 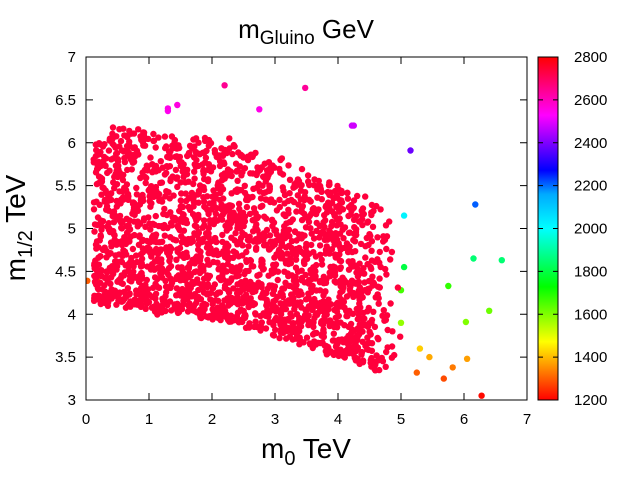 I want to click on x-tick-label: 6, so click(x=464, y=419).